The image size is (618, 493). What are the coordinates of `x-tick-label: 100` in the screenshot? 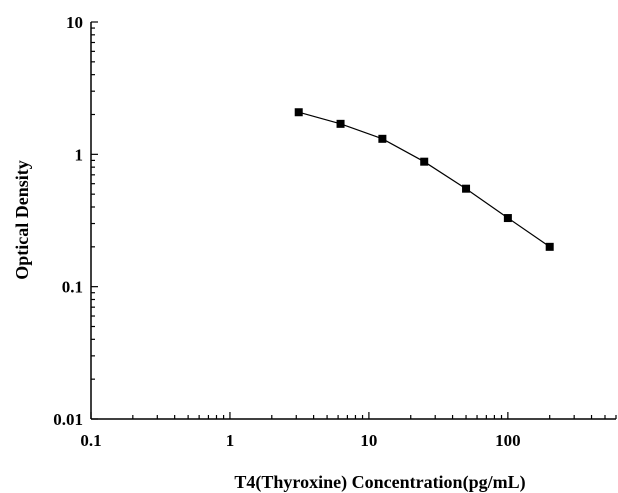 It's located at (508, 440).